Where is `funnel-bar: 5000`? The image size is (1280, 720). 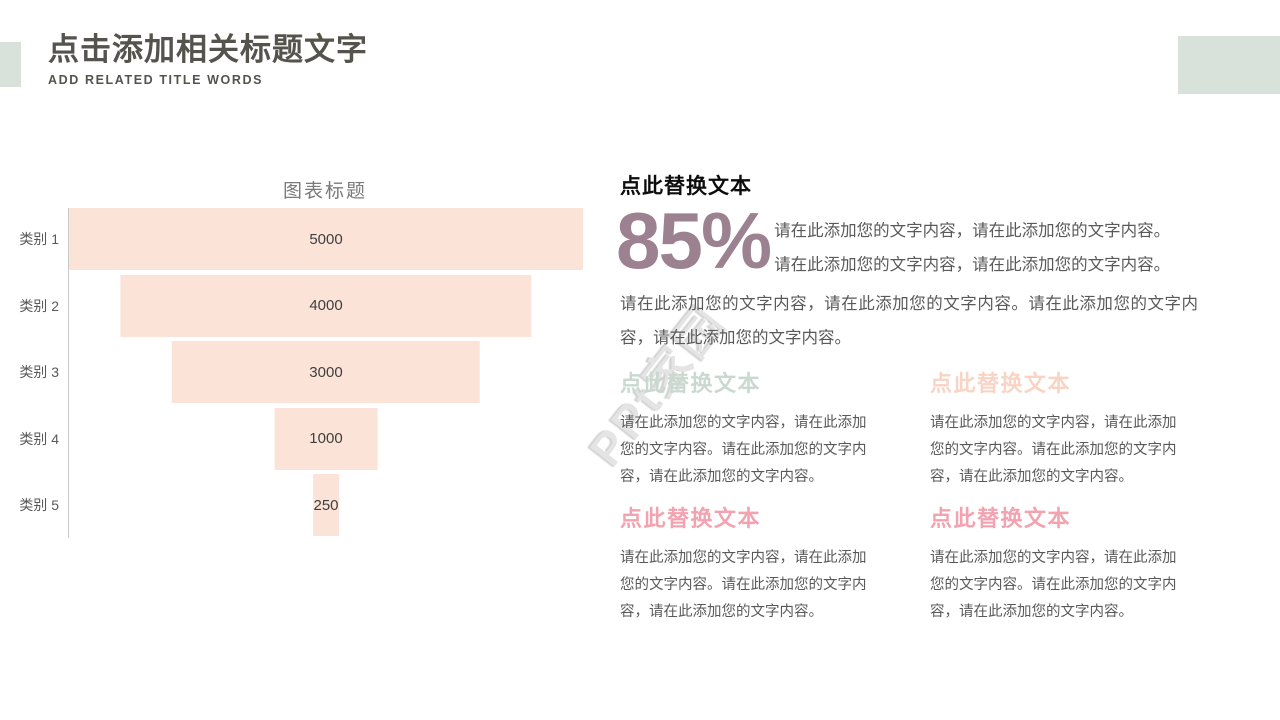
funnel-bar: 5000 is located at coordinates (326, 239).